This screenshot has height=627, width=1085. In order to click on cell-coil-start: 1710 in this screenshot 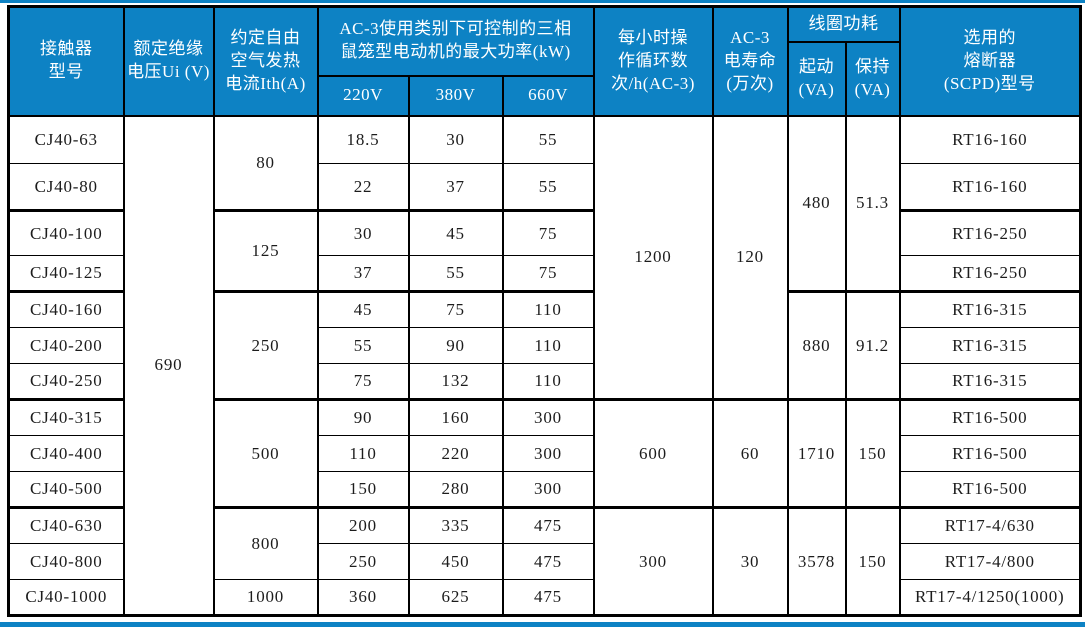, I will do `click(816, 454)`.